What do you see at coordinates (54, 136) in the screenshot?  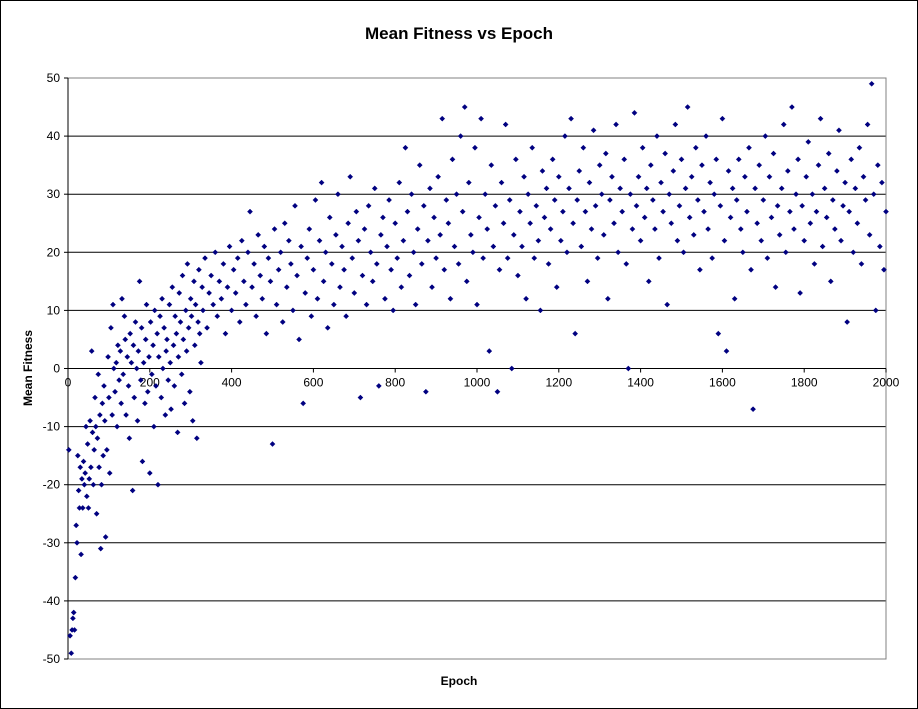 I see `y-tick-label: 40` at bounding box center [54, 136].